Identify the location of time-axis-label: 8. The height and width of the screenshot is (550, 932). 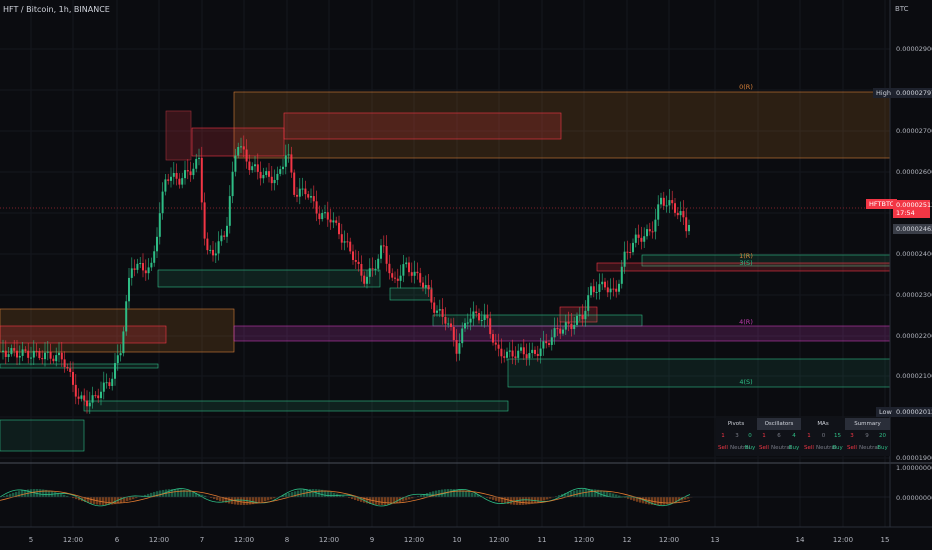
(287, 540).